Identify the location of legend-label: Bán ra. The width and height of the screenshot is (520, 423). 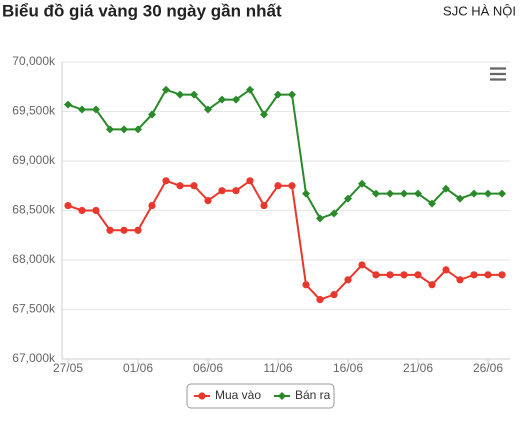
(313, 395).